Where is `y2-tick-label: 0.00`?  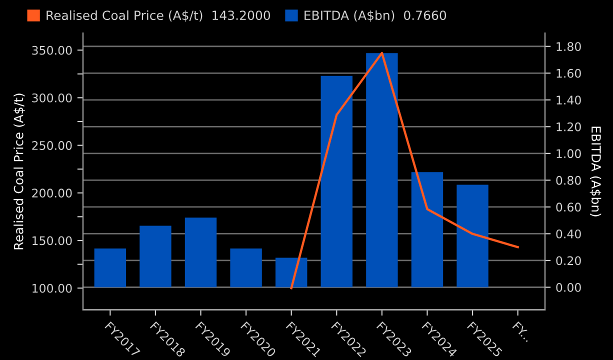
y2-tick-label: 0.00 is located at coordinates (568, 287).